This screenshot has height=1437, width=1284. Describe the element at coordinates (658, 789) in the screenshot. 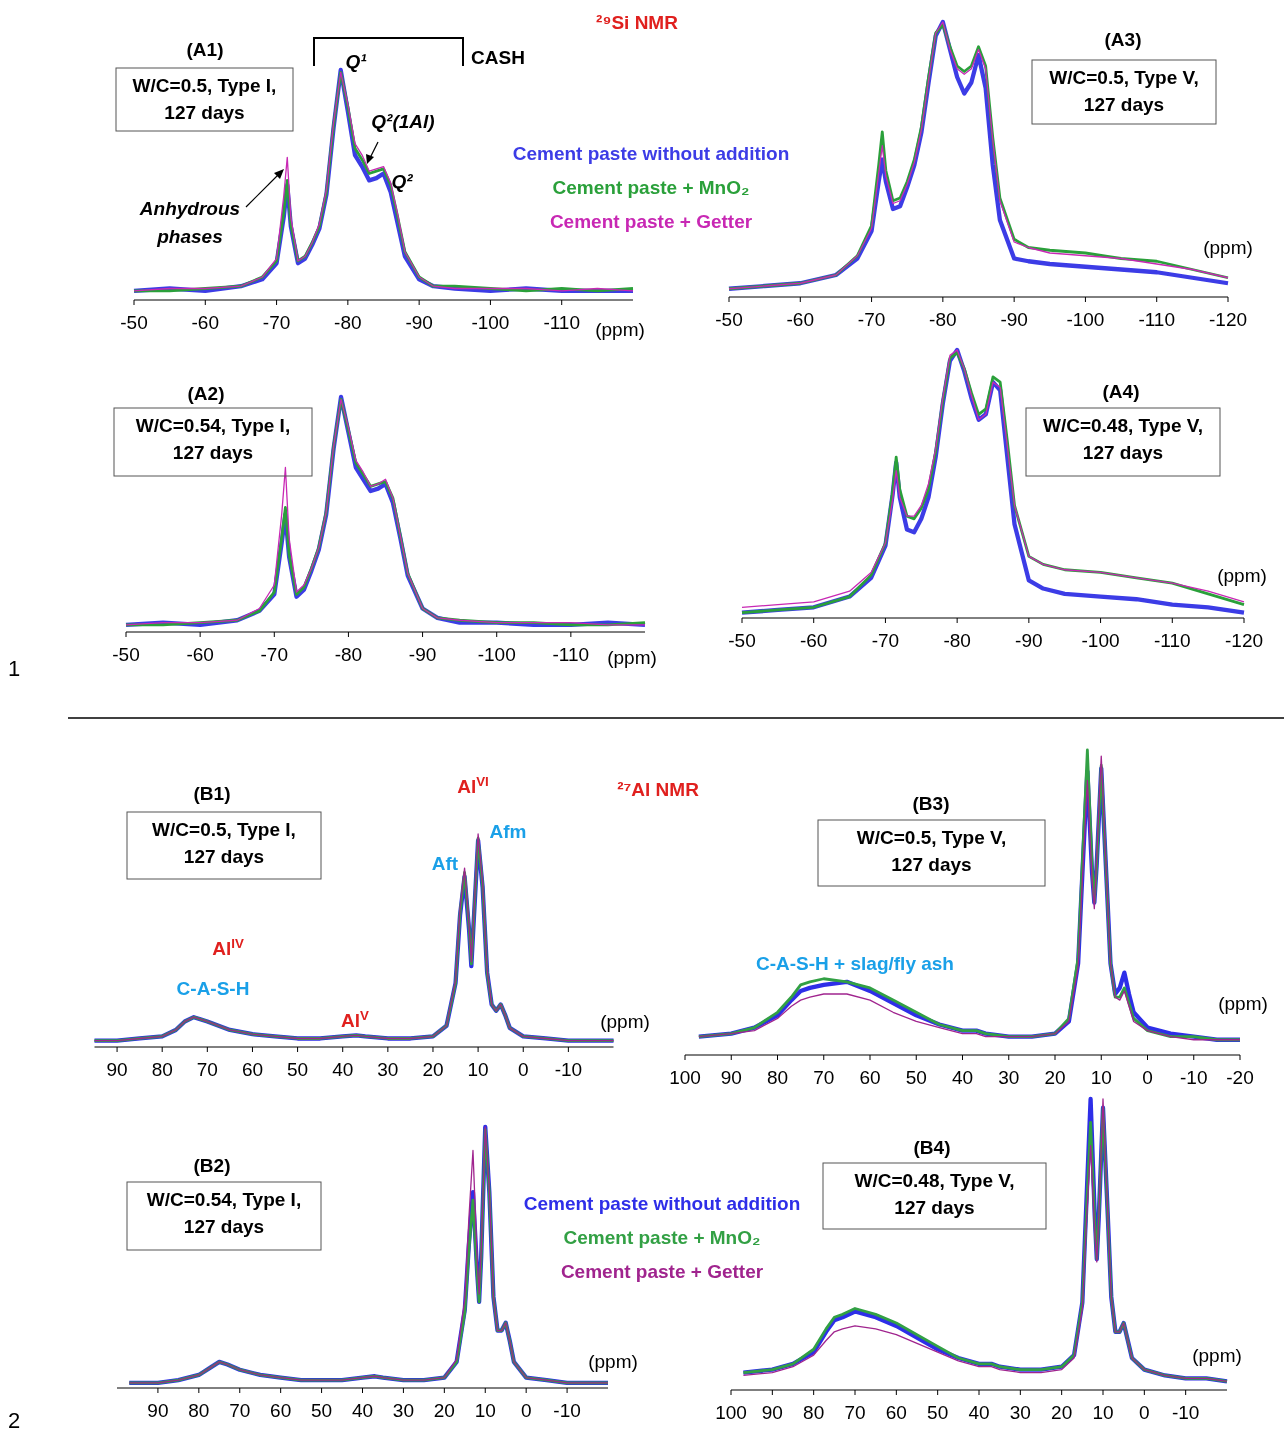

I see `annotation: ²⁷Al NMR` at that location.